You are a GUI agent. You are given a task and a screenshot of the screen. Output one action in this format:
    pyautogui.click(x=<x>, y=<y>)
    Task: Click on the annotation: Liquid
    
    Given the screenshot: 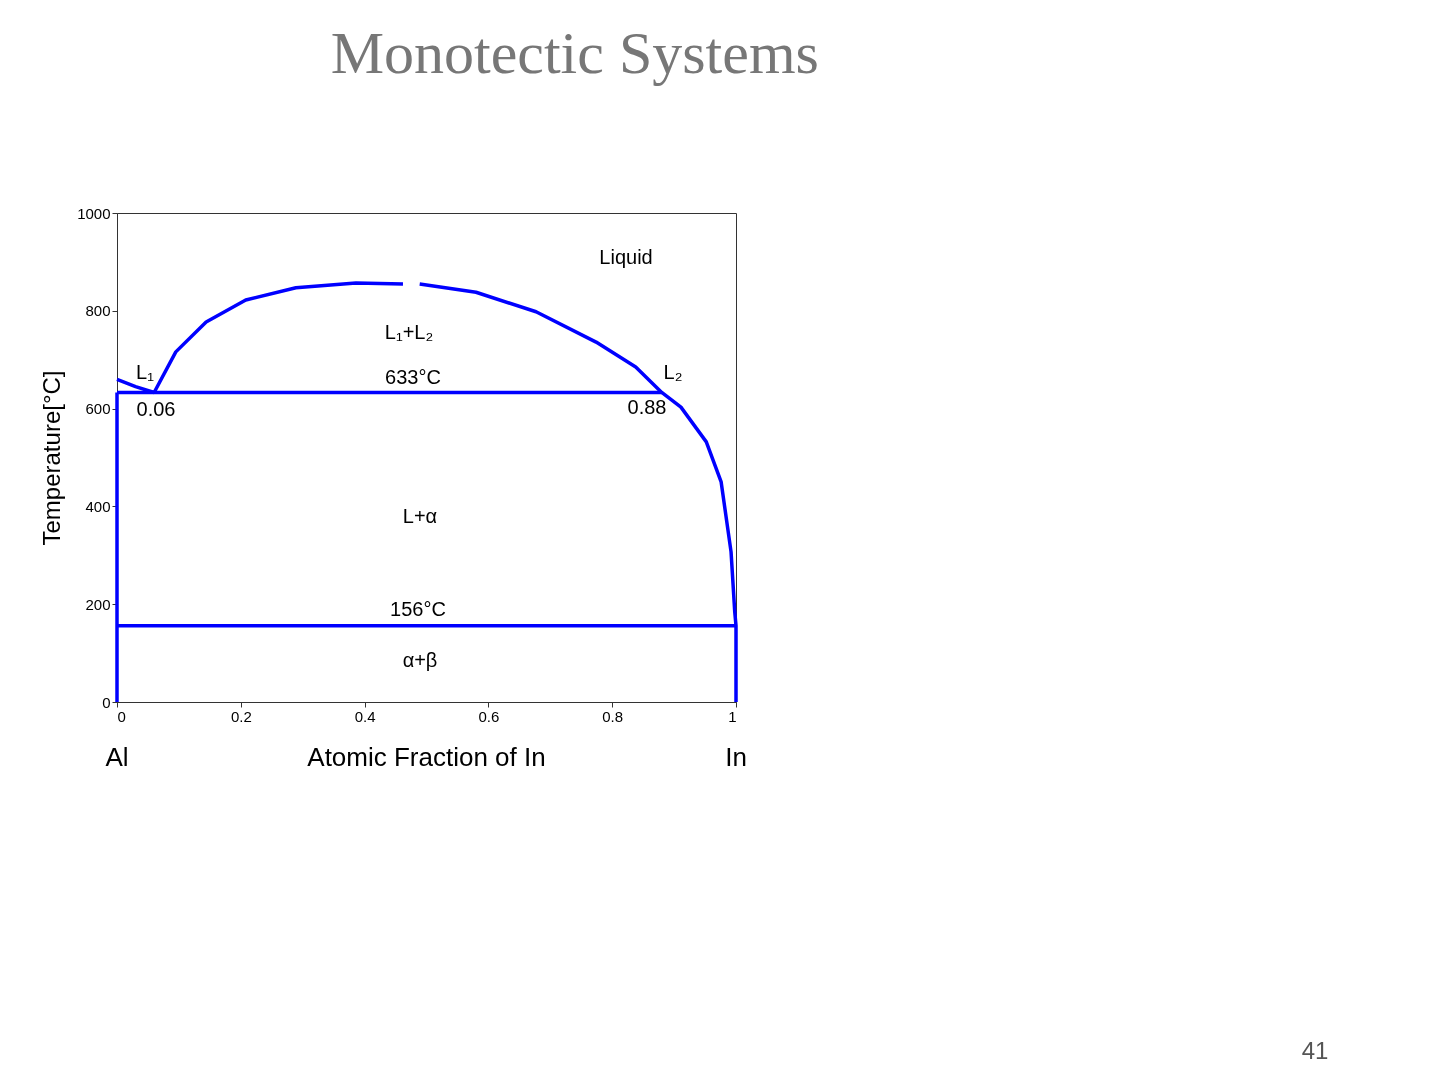 What is the action you would take?
    pyautogui.click(x=626, y=257)
    